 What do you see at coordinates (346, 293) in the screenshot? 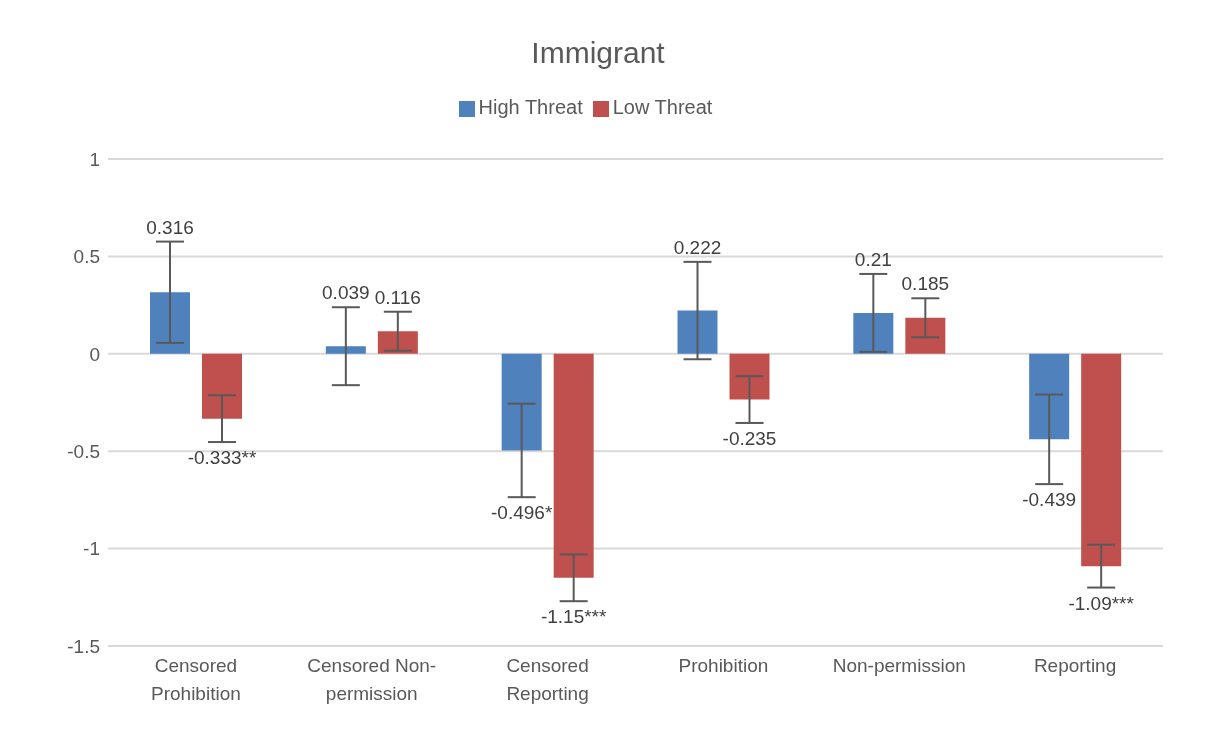
I see `data-label: 0.039` at bounding box center [346, 293].